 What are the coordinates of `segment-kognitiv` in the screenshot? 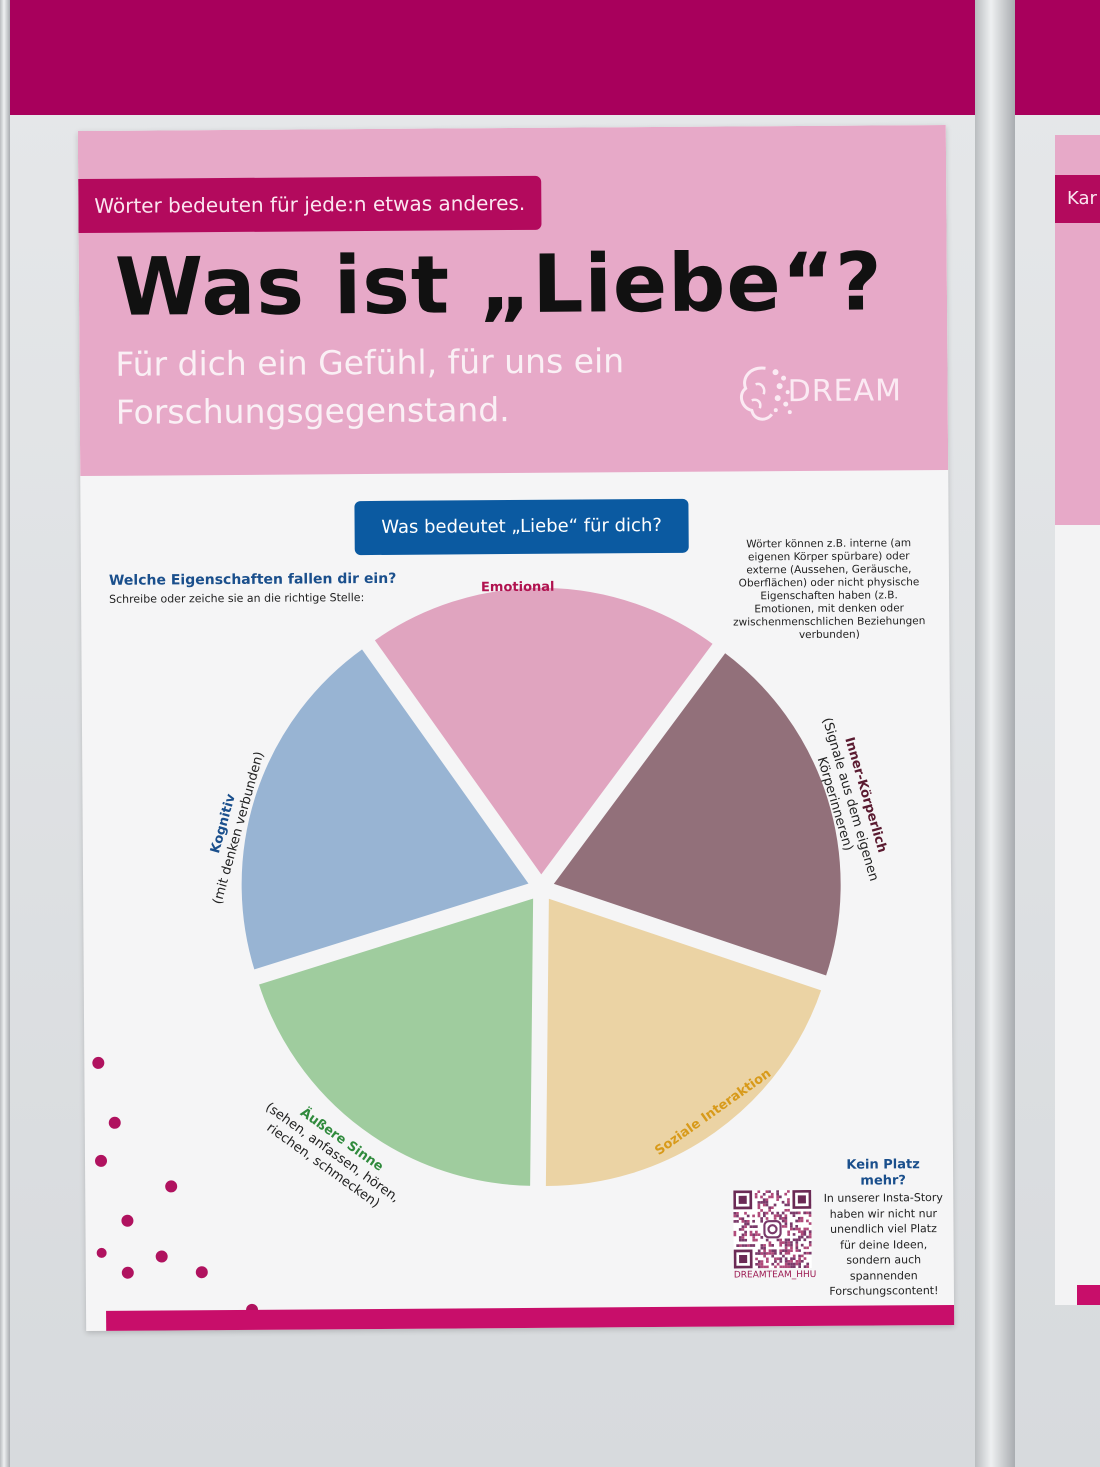 It's located at (386, 809).